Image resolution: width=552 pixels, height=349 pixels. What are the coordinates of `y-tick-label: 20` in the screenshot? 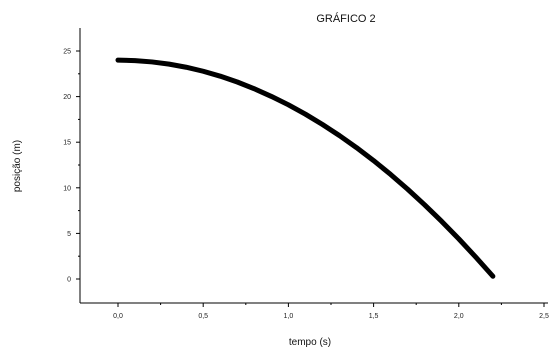 It's located at (67, 97).